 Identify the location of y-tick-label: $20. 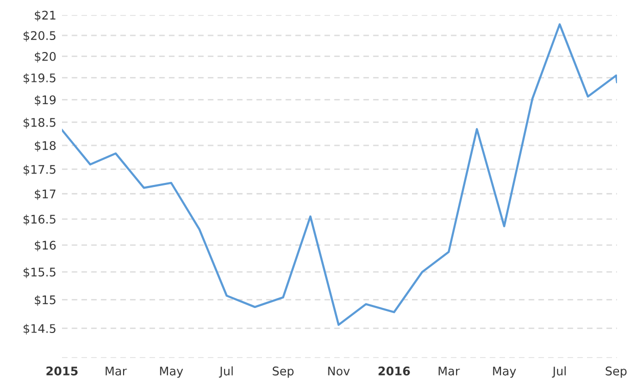
(45, 57).